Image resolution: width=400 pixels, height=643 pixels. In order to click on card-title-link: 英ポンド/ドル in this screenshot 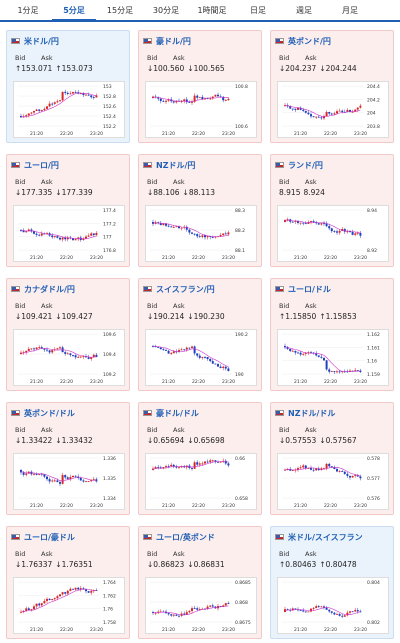, I will do `click(43, 413)`.